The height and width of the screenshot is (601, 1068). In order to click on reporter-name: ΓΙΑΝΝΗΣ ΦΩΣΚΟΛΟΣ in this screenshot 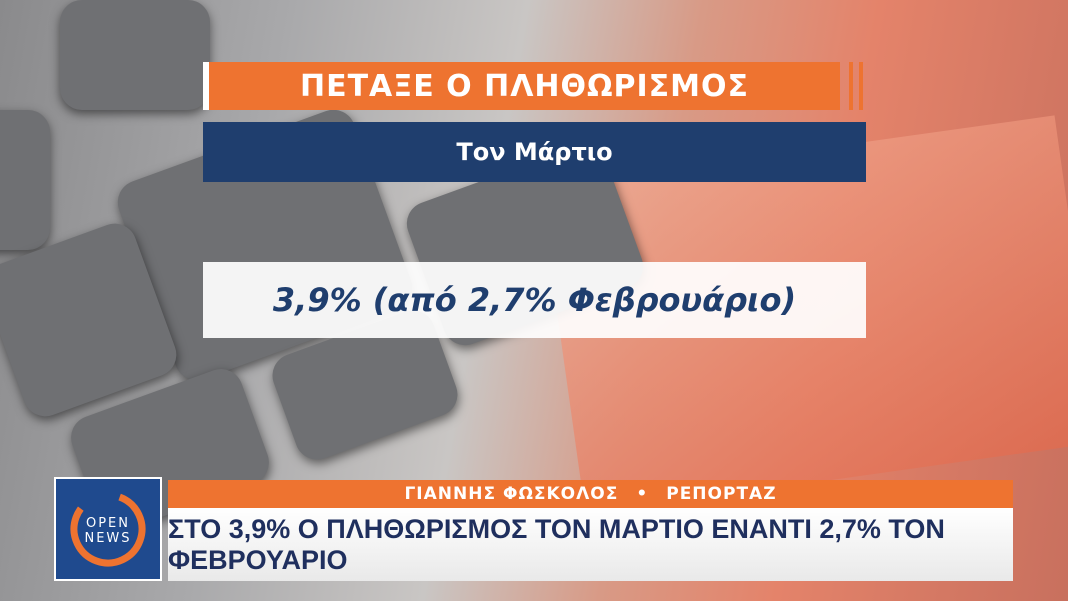, I will do `click(511, 494)`.